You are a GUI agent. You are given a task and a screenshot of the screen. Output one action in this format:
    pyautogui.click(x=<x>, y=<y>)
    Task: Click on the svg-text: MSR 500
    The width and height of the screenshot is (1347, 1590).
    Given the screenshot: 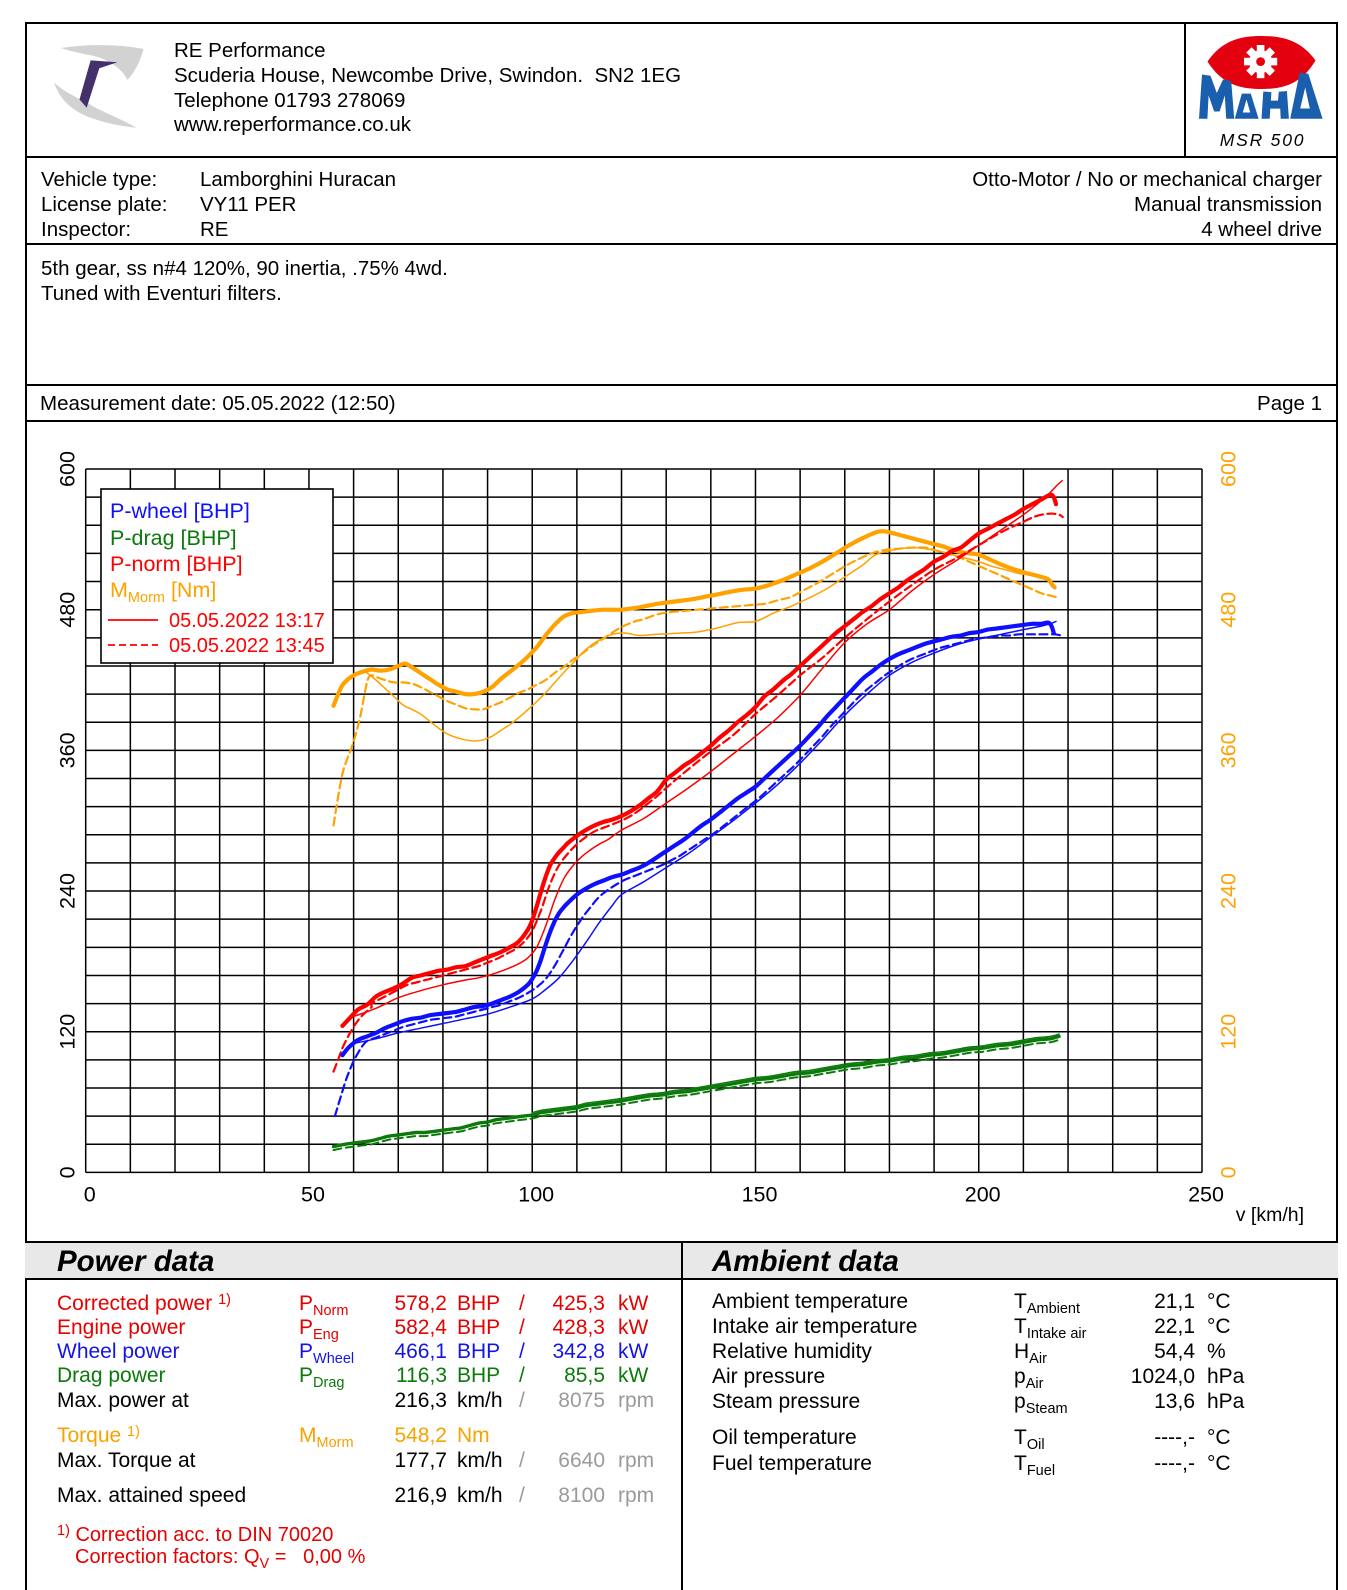 What is the action you would take?
    pyautogui.click(x=1263, y=140)
    